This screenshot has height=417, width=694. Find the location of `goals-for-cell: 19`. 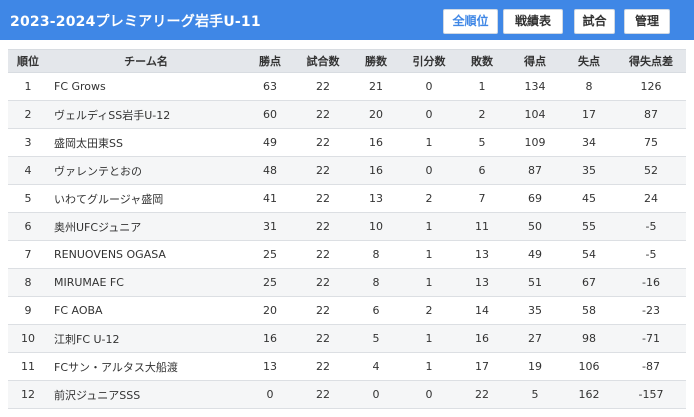

goals-for-cell: 19 is located at coordinates (535, 366).